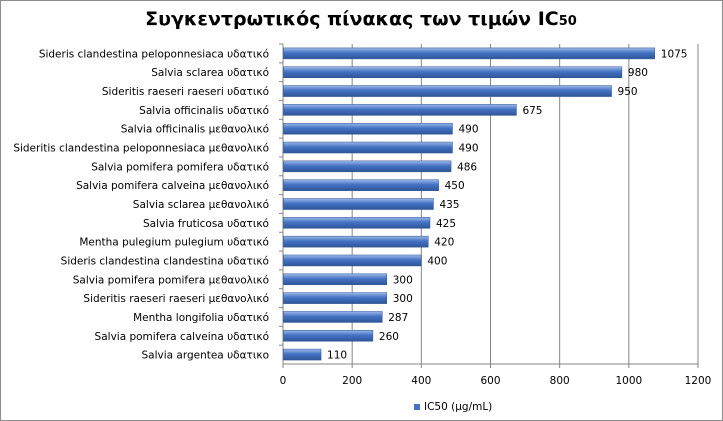  Describe the element at coordinates (490, 381) in the screenshot. I see `x-tick-label: 600` at that location.